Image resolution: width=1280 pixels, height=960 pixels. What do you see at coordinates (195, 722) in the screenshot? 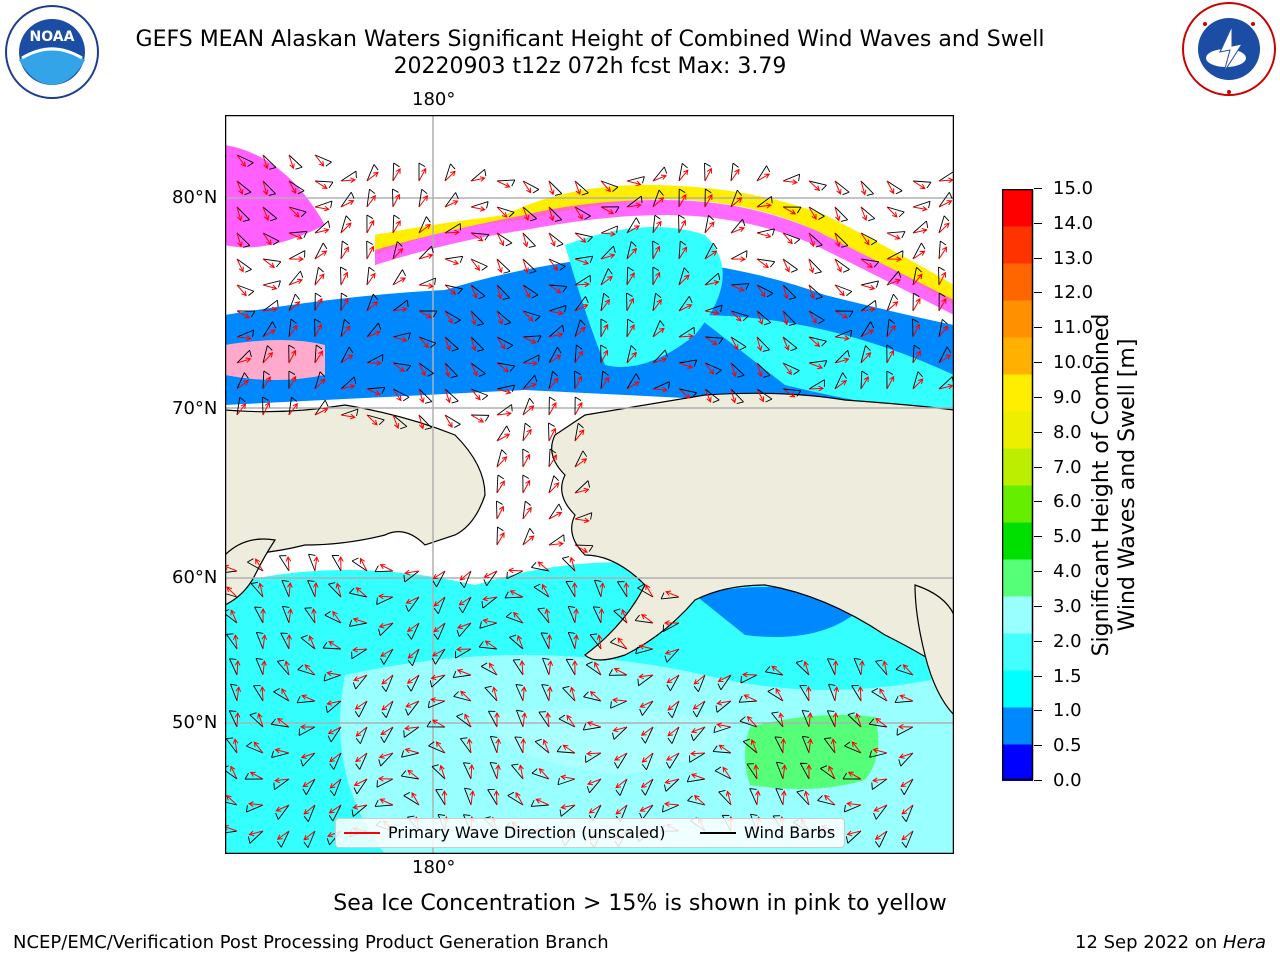
I see `lat-label-50n: 50°N` at bounding box center [195, 722].